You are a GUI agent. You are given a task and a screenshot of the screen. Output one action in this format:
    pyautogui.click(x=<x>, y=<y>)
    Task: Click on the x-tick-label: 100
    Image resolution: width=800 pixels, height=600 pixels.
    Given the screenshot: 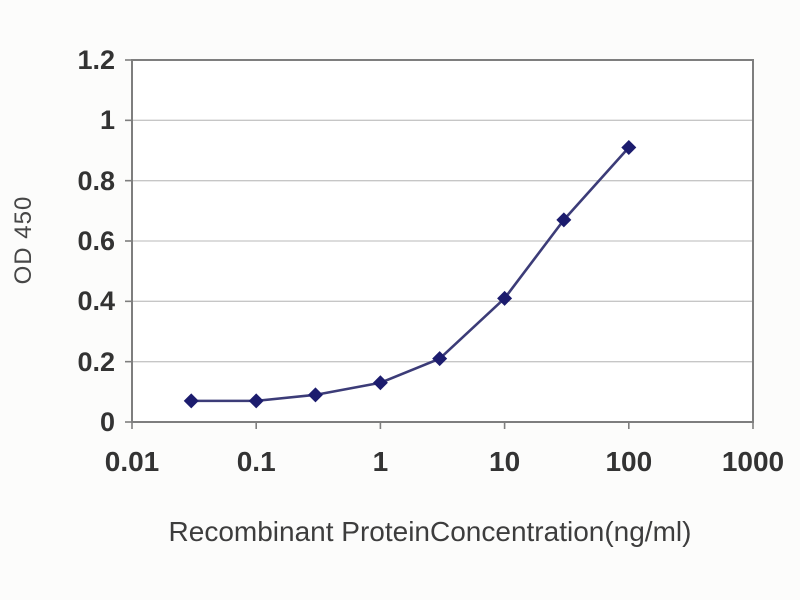 What is the action you would take?
    pyautogui.click(x=629, y=461)
    